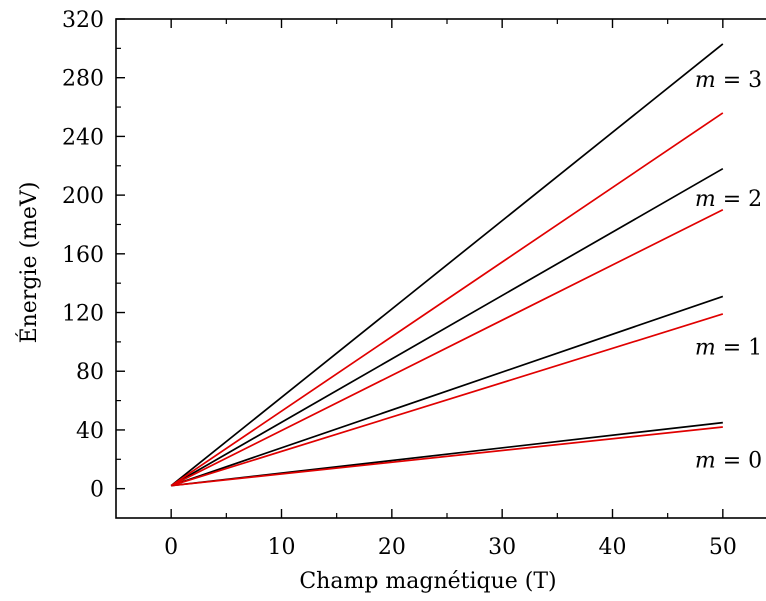  Describe the element at coordinates (728, 460) in the screenshot. I see `level-annotation-3: m = 0` at that location.